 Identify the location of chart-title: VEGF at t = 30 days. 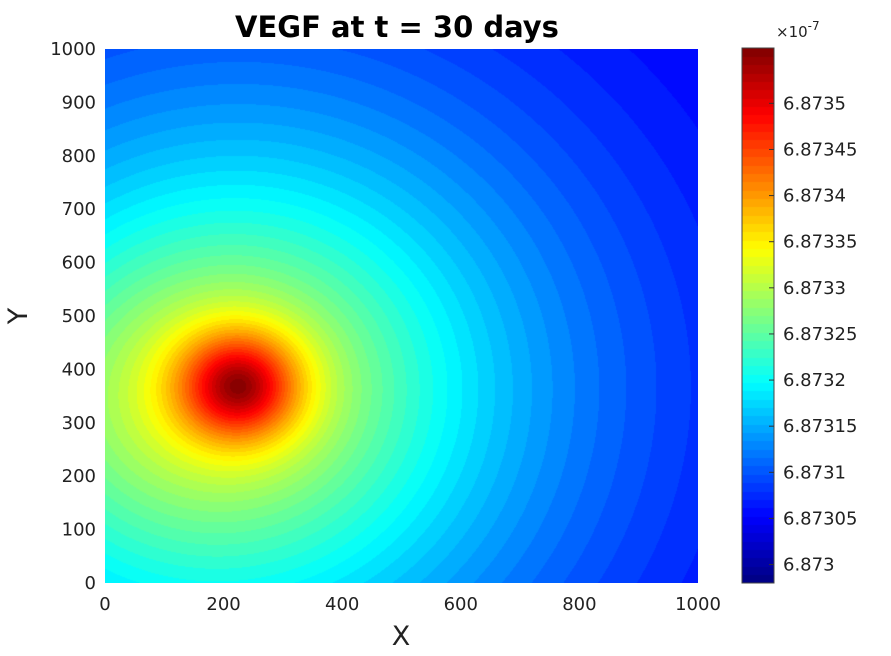
(397, 27).